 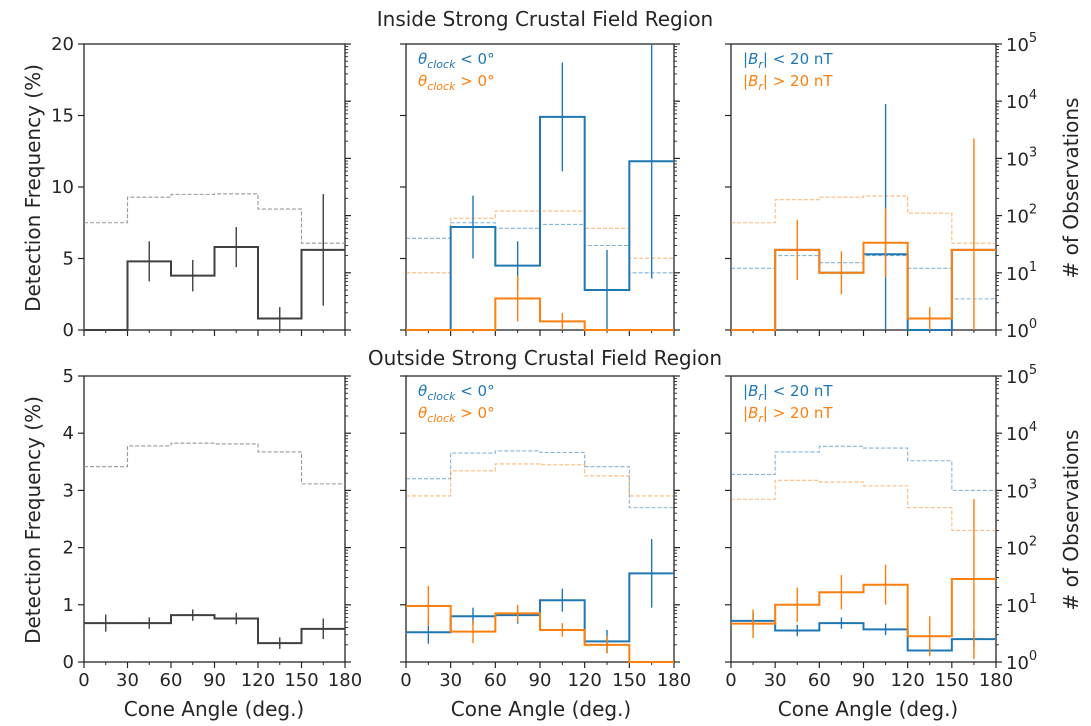 What do you see at coordinates (33, 188) in the screenshot?
I see `ylabel-left-top: Detection Frequency (%)` at bounding box center [33, 188].